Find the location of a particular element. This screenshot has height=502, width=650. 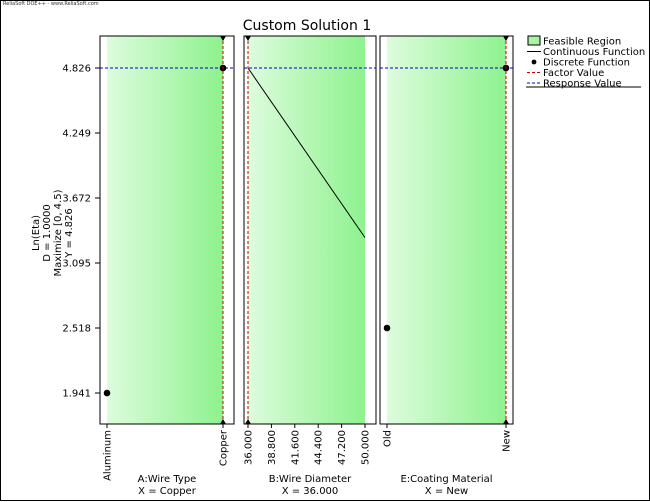

x-tick-label: New is located at coordinates (507, 441).